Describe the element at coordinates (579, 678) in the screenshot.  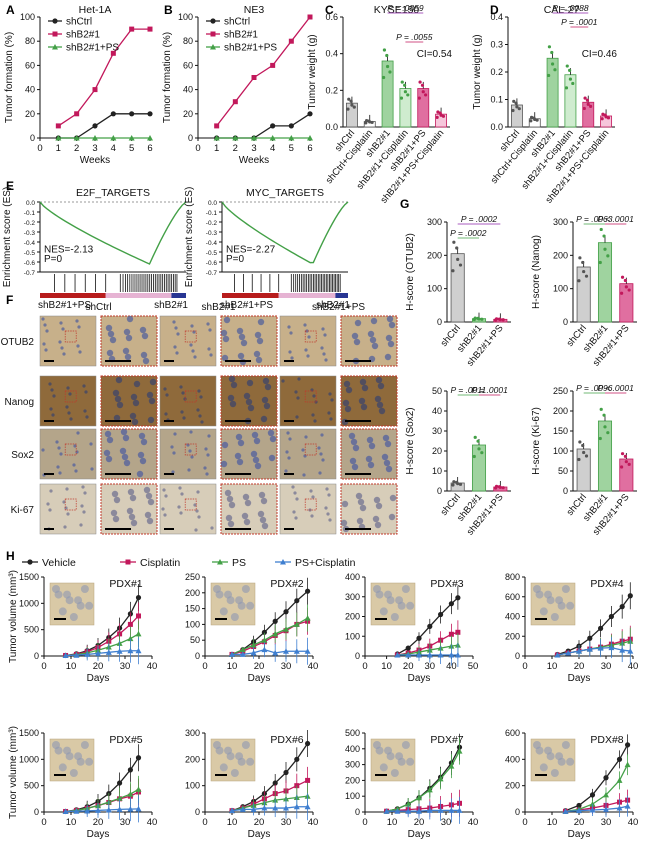
I see `chart-h4-x-axis-label: Days` at that location.